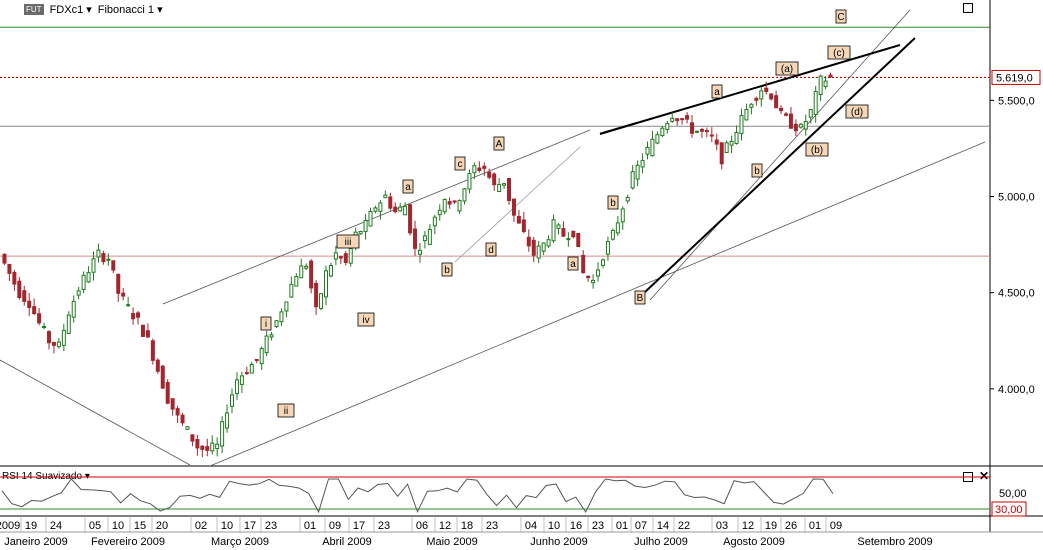 This screenshot has height=550, width=1043. Describe the element at coordinates (894, 542) in the screenshot. I see `month-label: Setembro 2009` at that location.